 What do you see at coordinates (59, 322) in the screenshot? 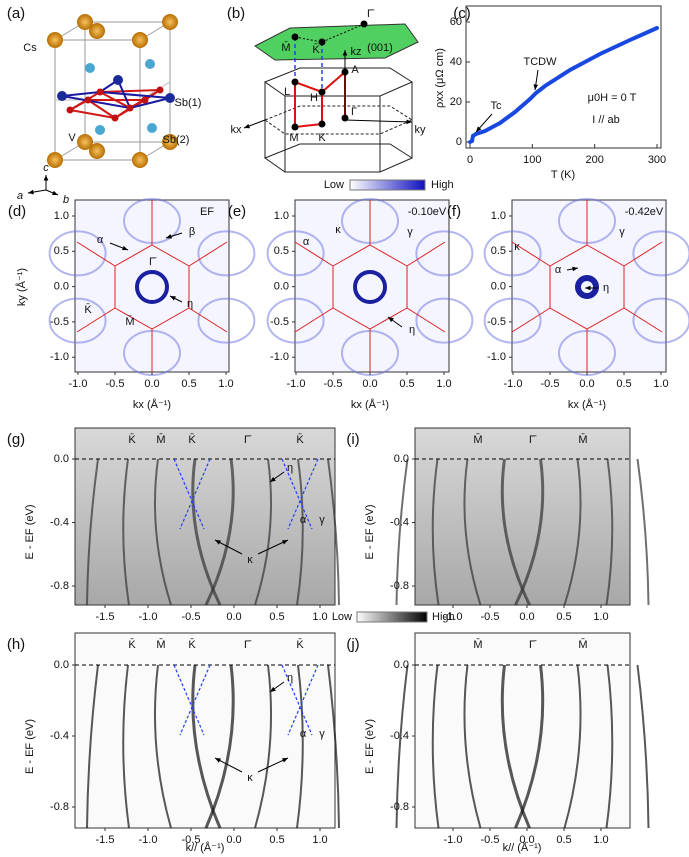
I see `y-tick-label: -0.5` at bounding box center [59, 322].